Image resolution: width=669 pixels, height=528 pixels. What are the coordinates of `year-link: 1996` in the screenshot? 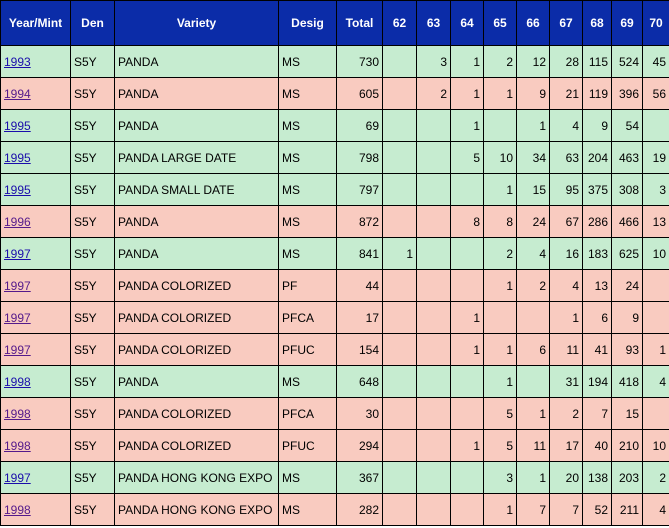 It's located at (17, 221).